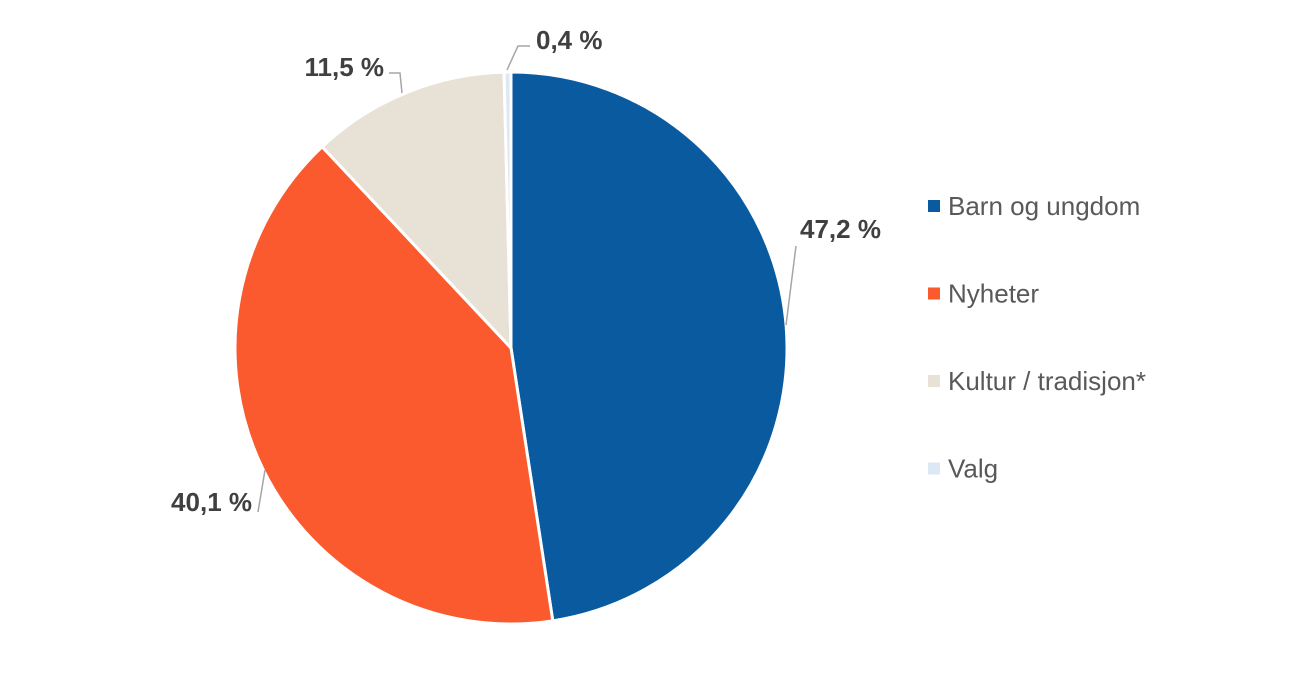 The width and height of the screenshot is (1313, 693). Describe the element at coordinates (211, 502) in the screenshot. I see `data-label-nyheter: 40,1 %` at that location.